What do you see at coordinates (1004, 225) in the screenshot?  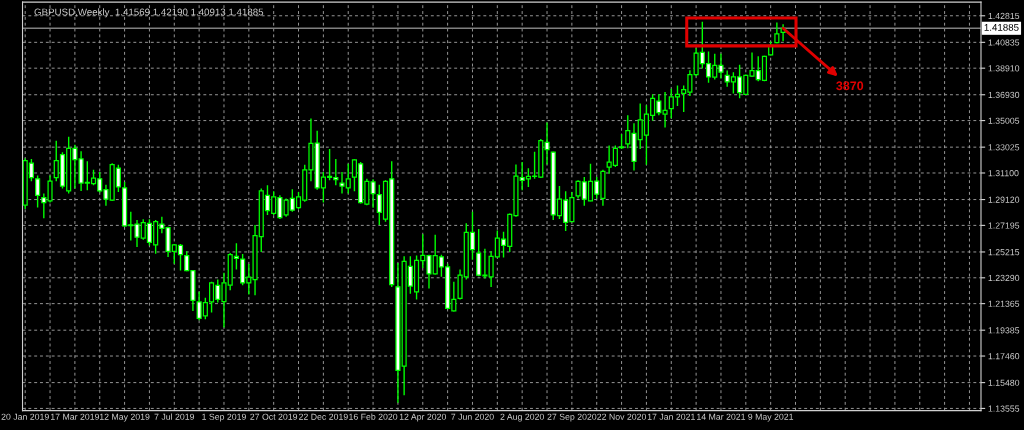 I see `y-tick-label: 1.27195` at bounding box center [1004, 225].